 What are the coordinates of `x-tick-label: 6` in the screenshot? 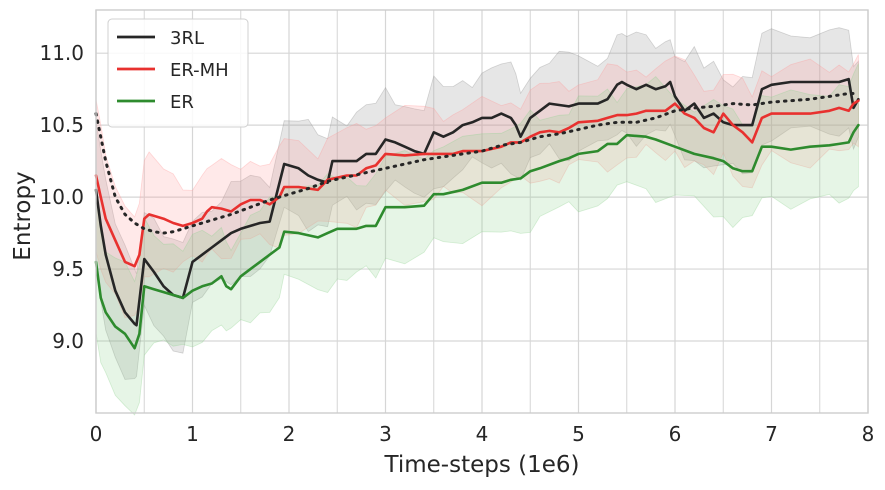 It's located at (675, 434).